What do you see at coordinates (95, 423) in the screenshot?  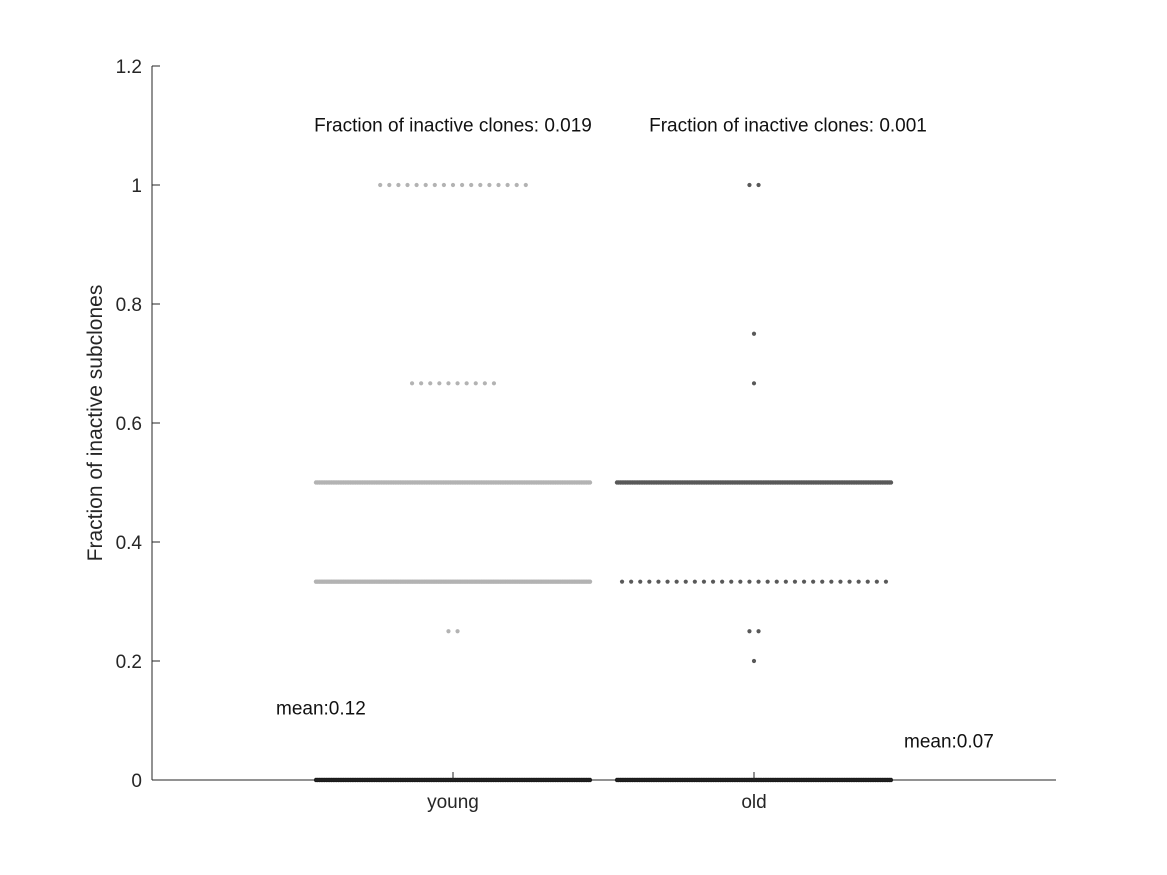 I see `y-axis-label: Fraction of inactive subclones` at bounding box center [95, 423].